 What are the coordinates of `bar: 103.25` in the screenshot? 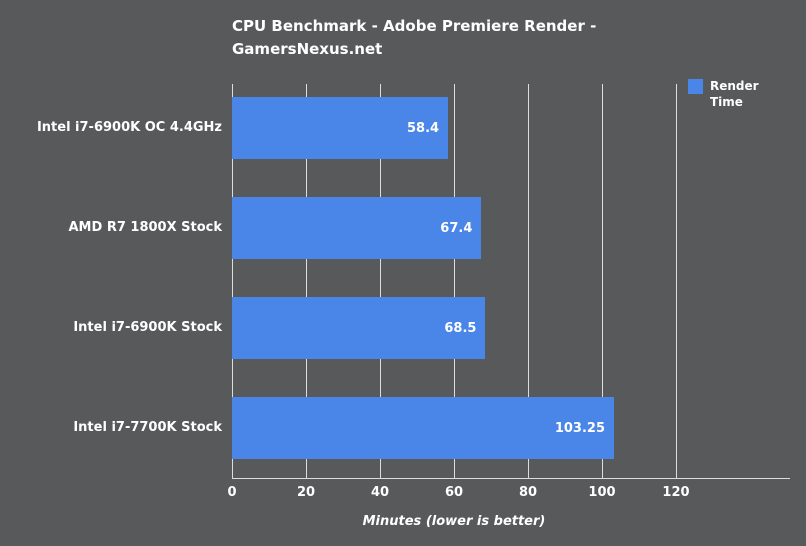 It's located at (423, 428).